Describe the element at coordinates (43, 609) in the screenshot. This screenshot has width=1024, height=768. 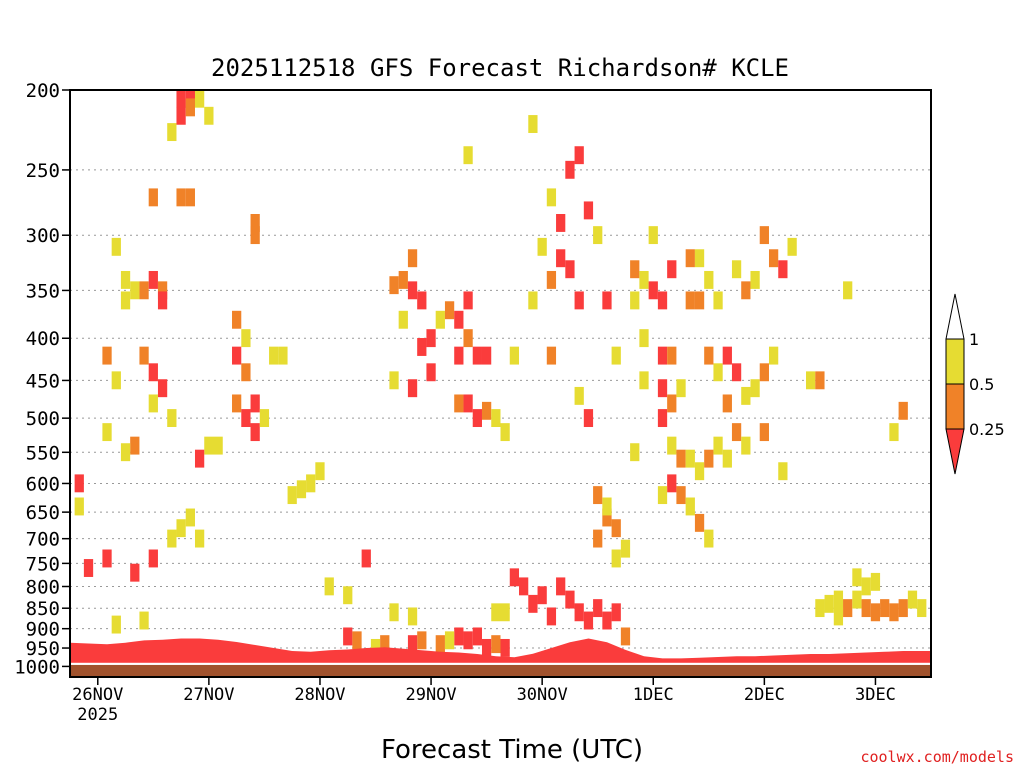
I see `y-tick-label: 850` at that location.